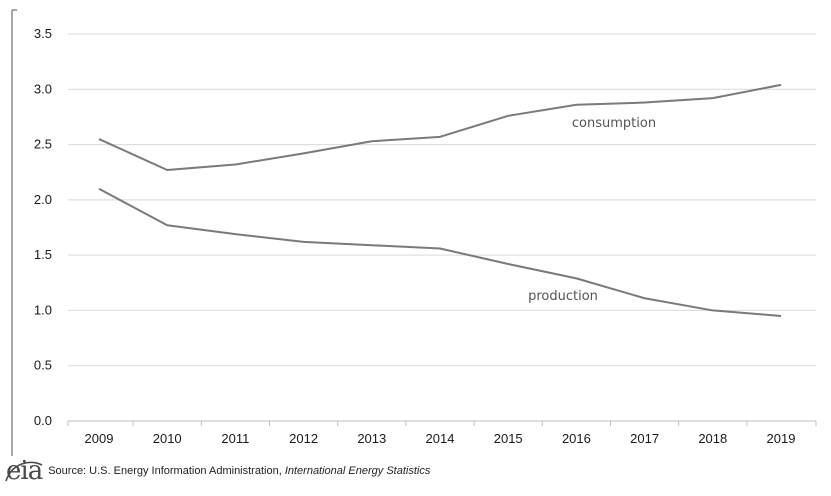 The image size is (831, 496). I want to click on x-tick-label: 2016, so click(576, 438).